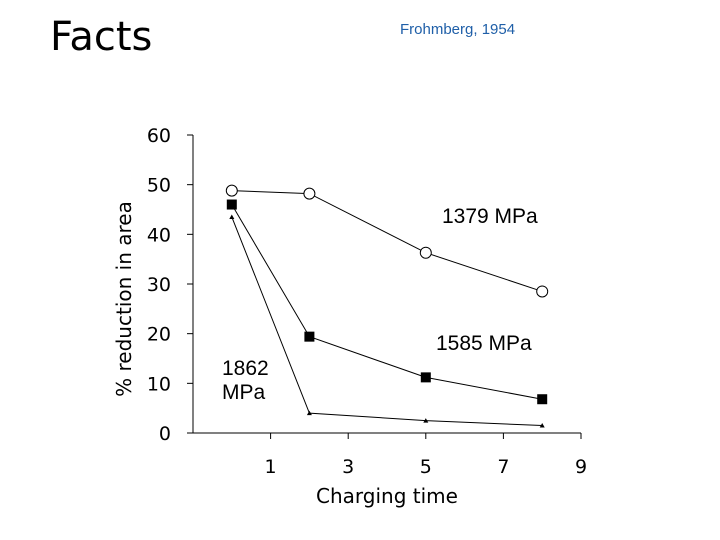 This screenshot has width=720, height=540. Describe the element at coordinates (101, 37) in the screenshot. I see `slide-title: Facts` at that location.